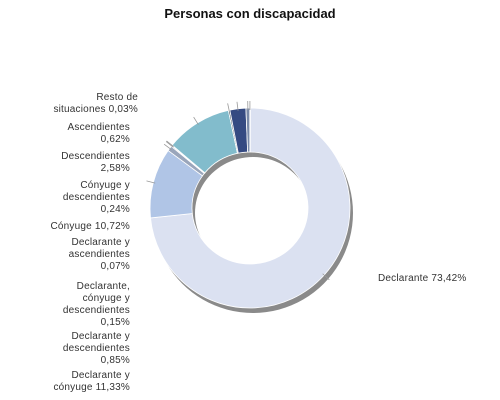 This screenshot has height=400, width=500. Describe the element at coordinates (106, 298) in the screenshot. I see `slice-label-line: cónyuge y` at that location.